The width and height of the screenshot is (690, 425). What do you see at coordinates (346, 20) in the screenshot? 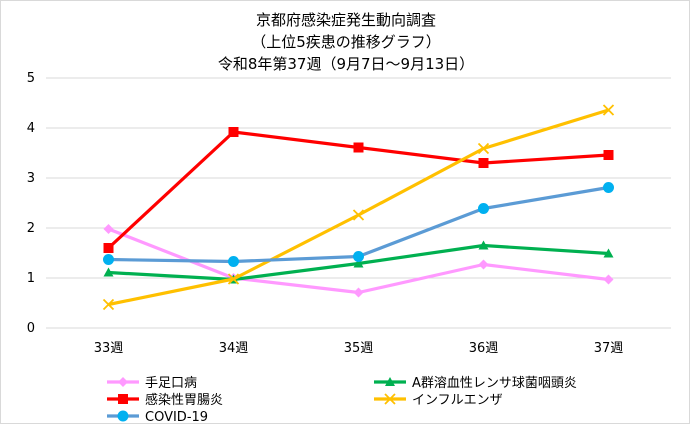
I see `chart-title-line-1: 京都府感染症発生動向調査` at bounding box center [346, 20].